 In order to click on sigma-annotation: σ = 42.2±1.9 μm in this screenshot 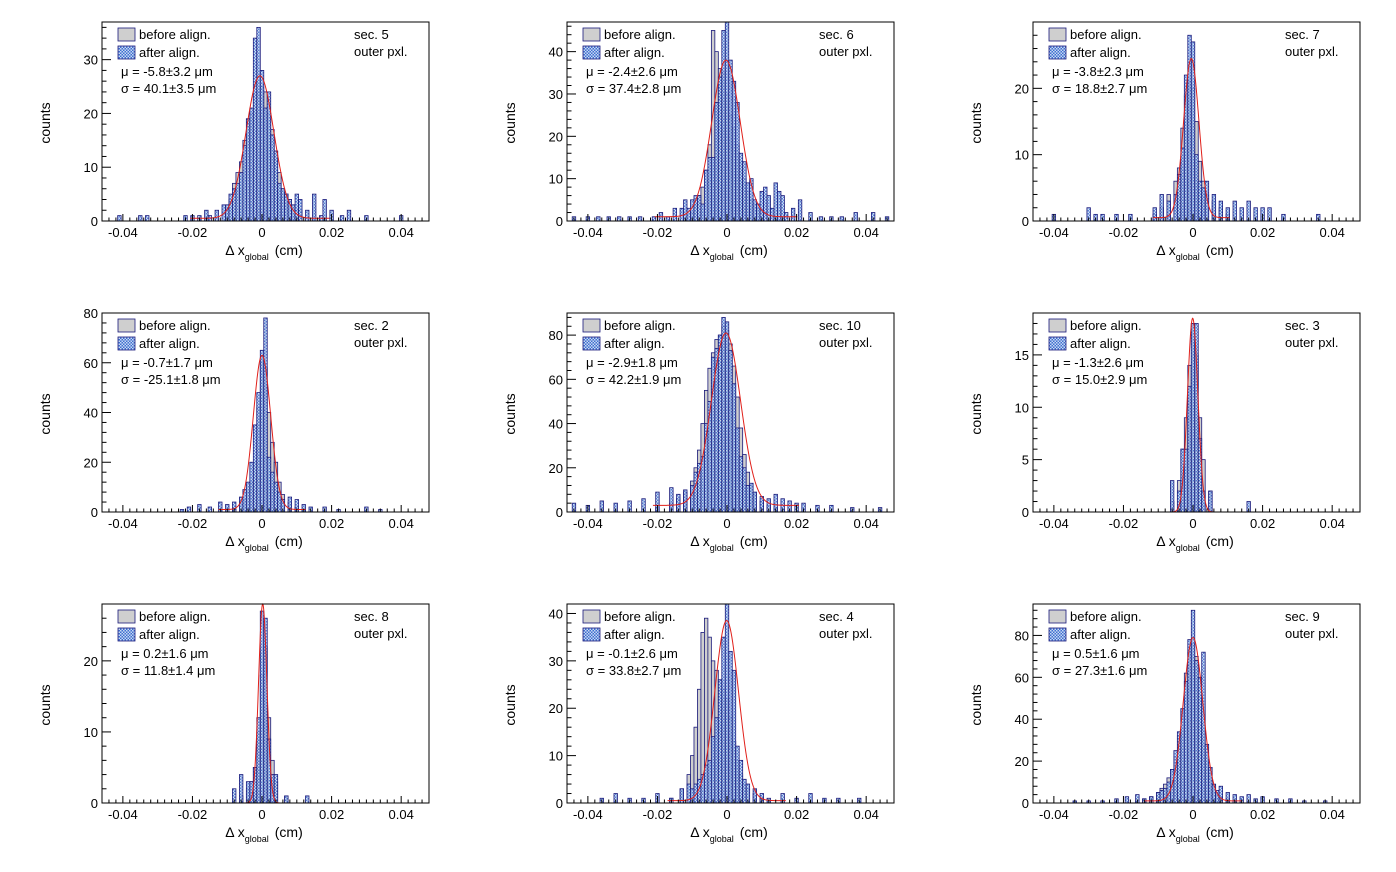, I will do `click(633, 379)`.